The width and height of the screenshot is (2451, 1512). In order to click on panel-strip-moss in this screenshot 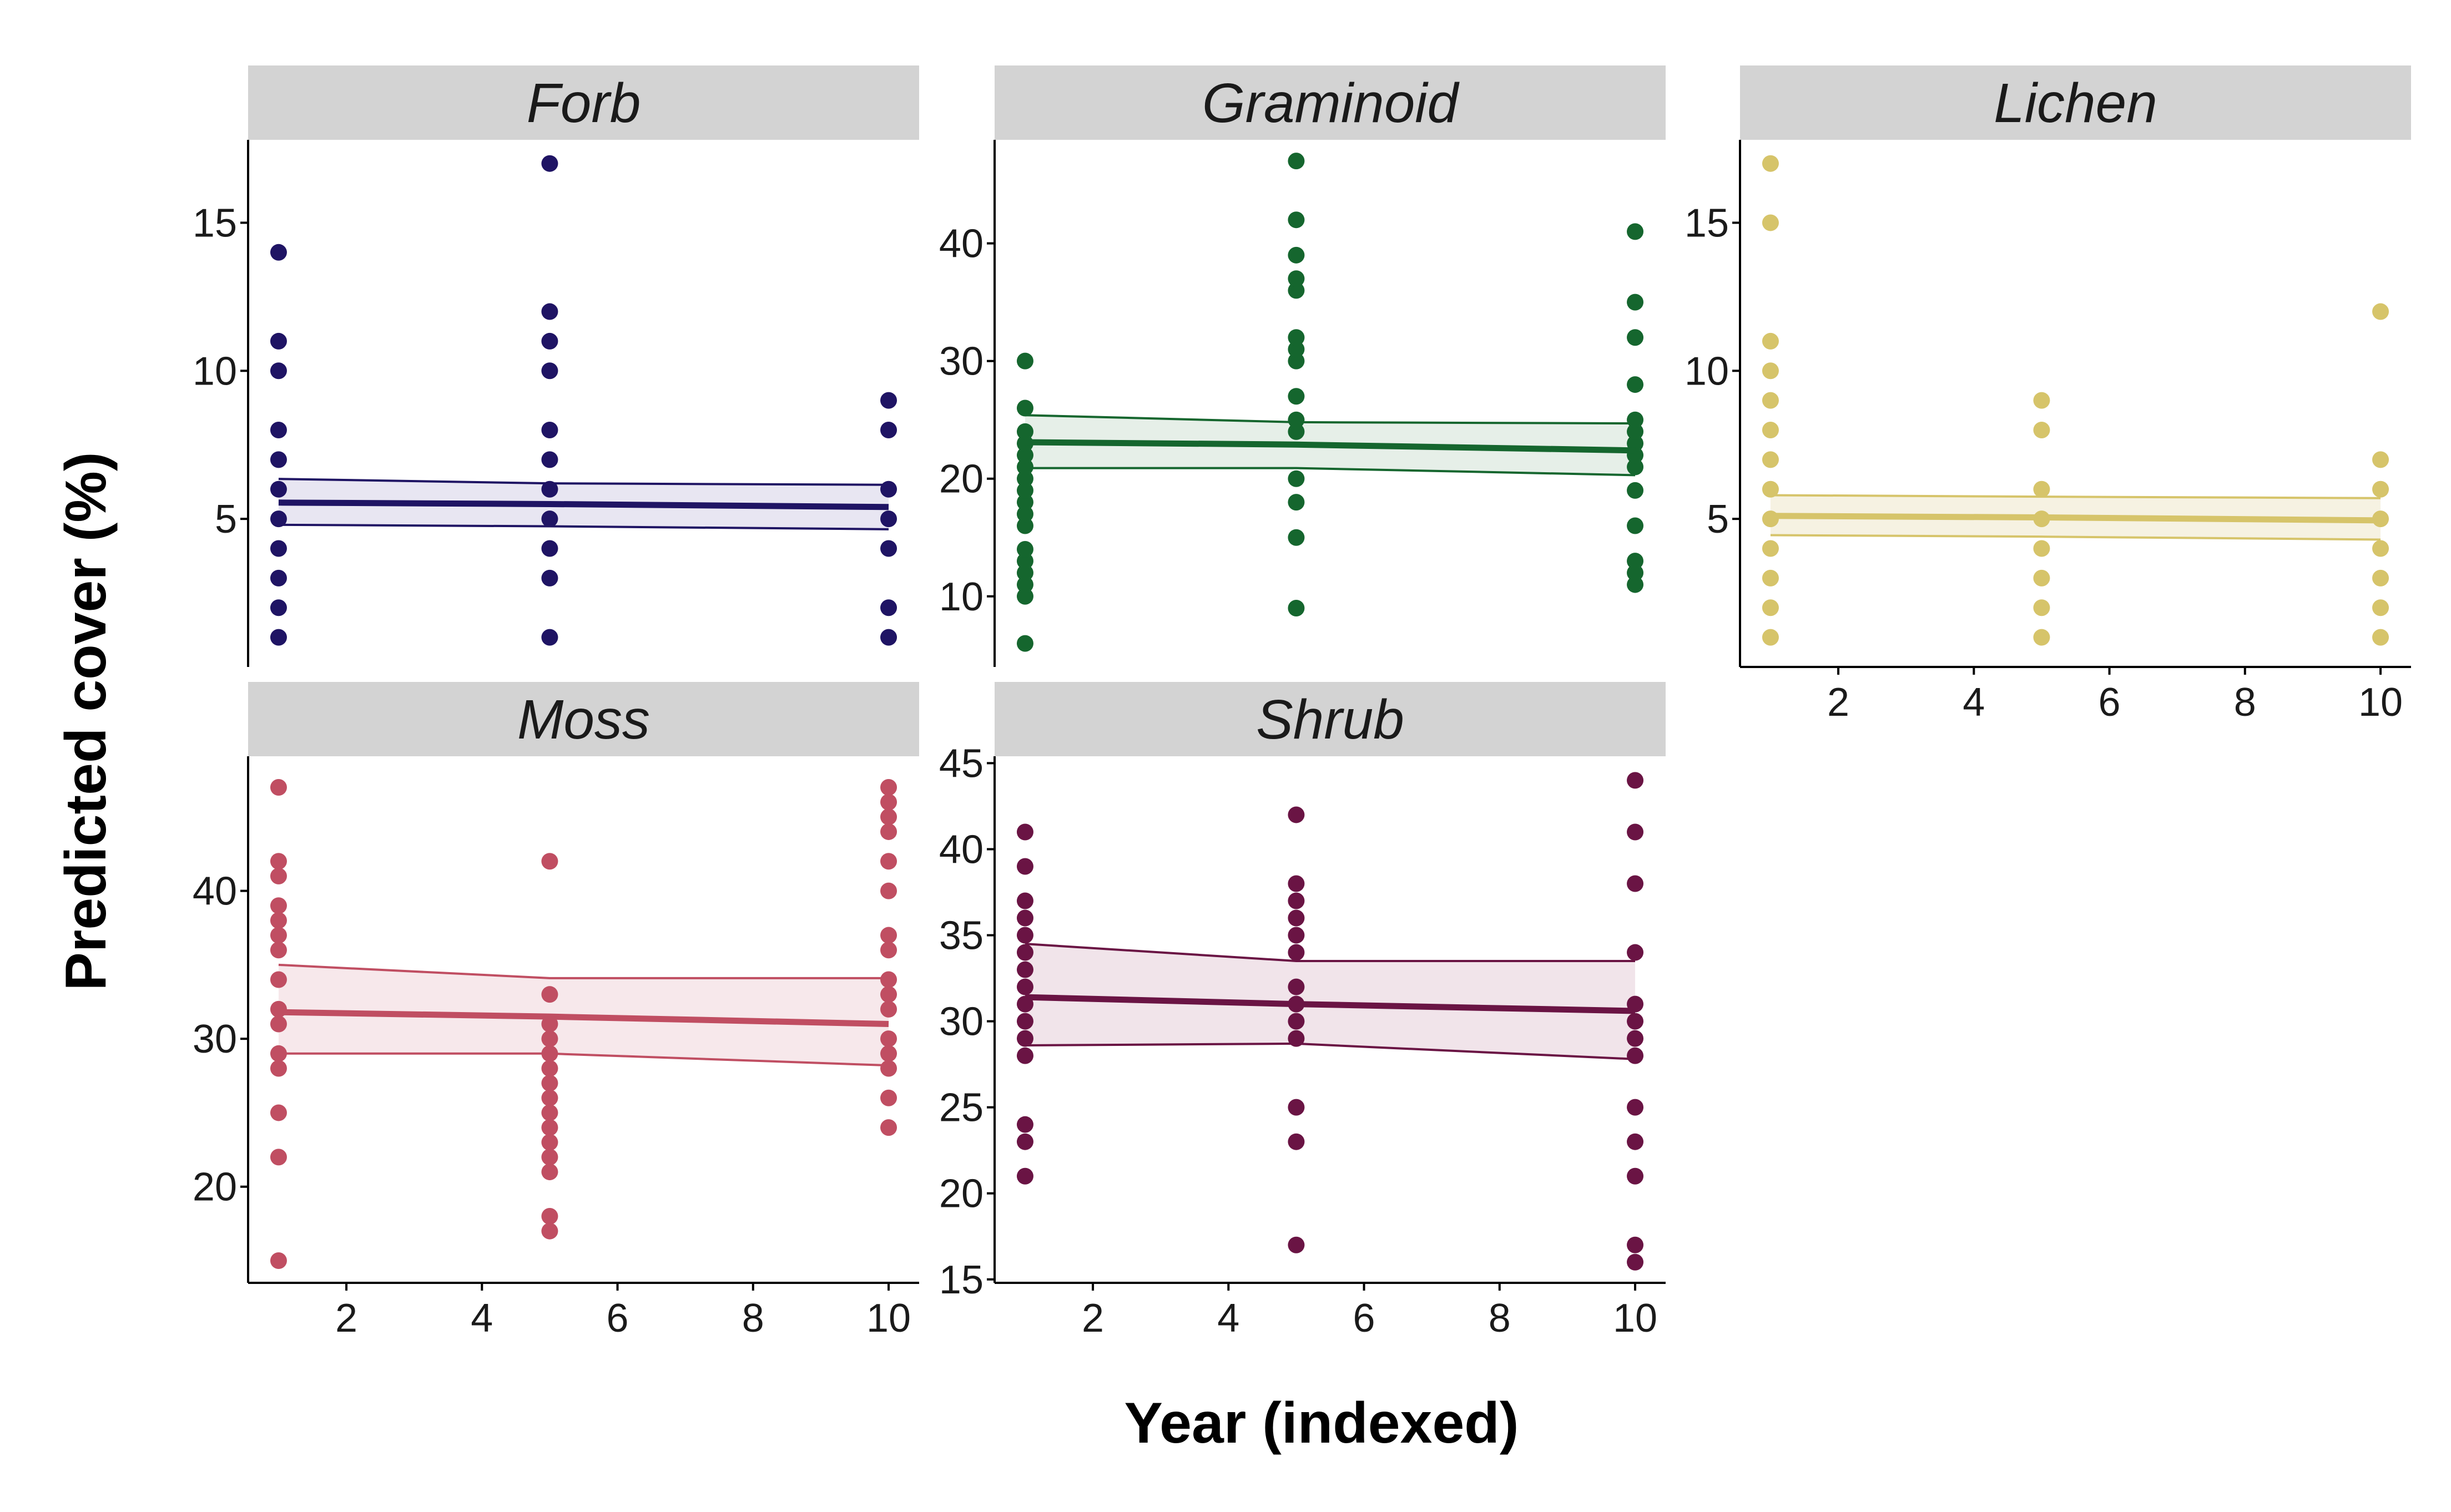, I will do `click(583, 719)`.